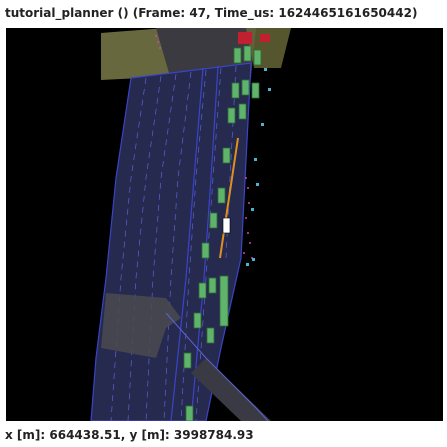 The height and width of the screenshot is (447, 447). I want to click on side-road-left, so click(141, 325).